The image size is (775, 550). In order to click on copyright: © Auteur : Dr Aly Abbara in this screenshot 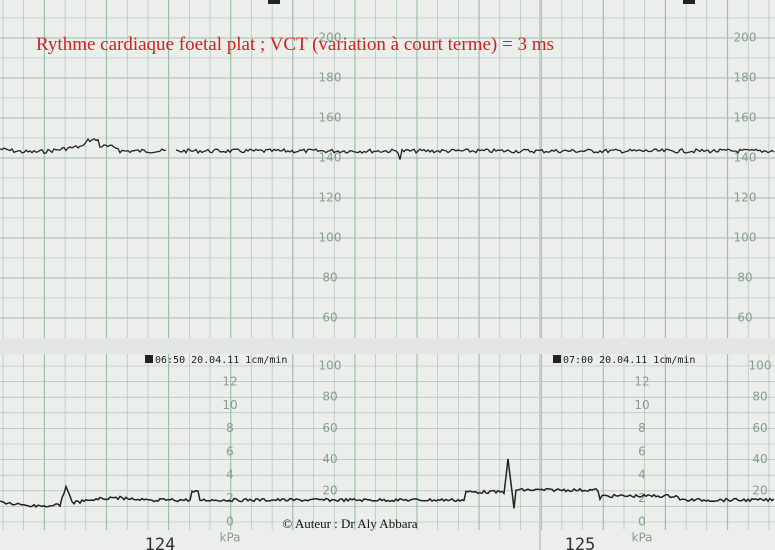, I will do `click(349, 523)`.